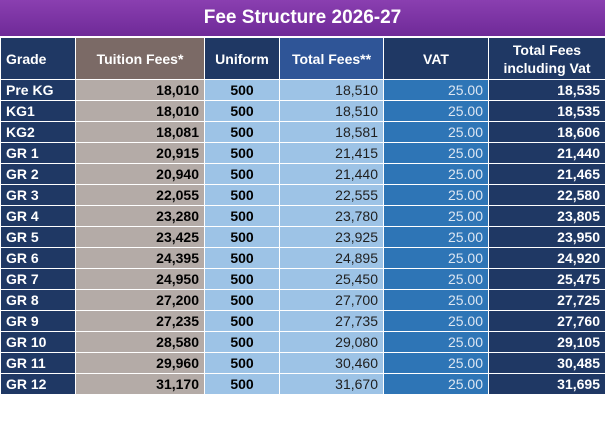 This screenshot has width=605, height=448. Describe the element at coordinates (38, 58) in the screenshot. I see `column-header-grade: Grade` at that location.